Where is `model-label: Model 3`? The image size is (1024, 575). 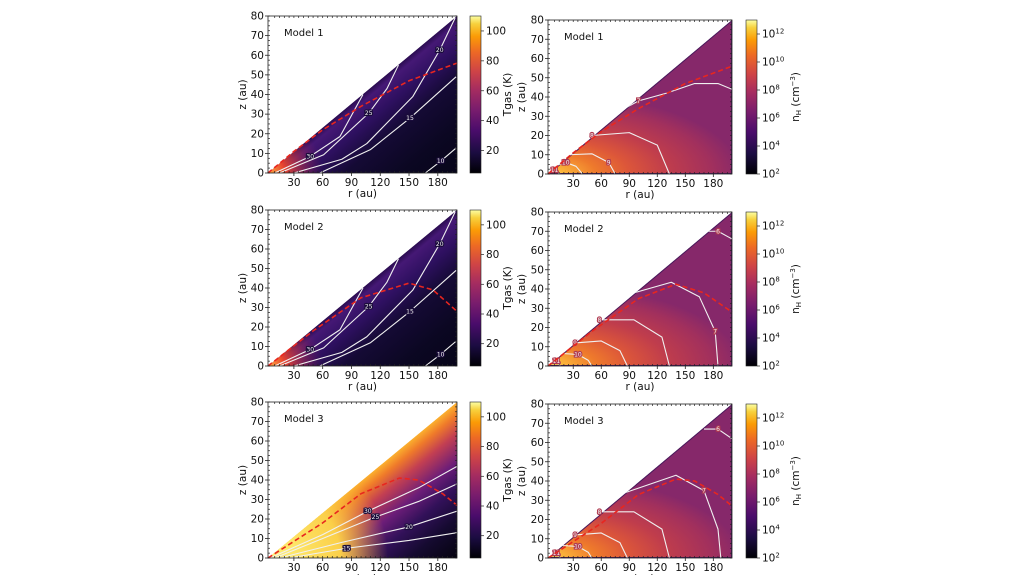 model-label: Model 3 is located at coordinates (304, 419).